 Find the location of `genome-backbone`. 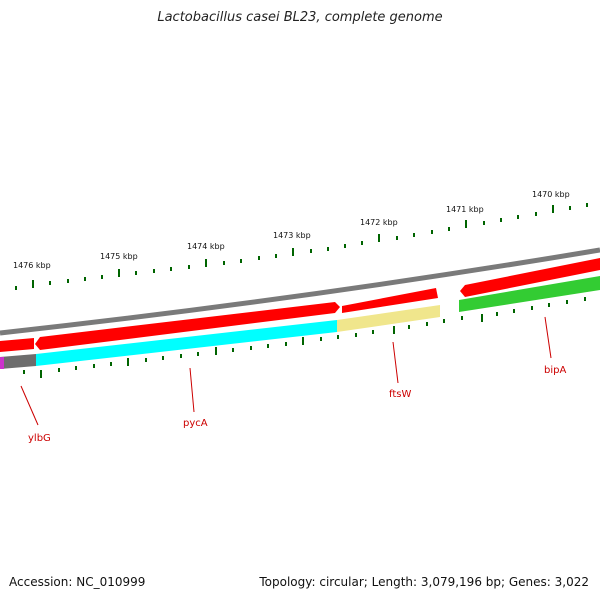

genome-backbone is located at coordinates (300, 291).